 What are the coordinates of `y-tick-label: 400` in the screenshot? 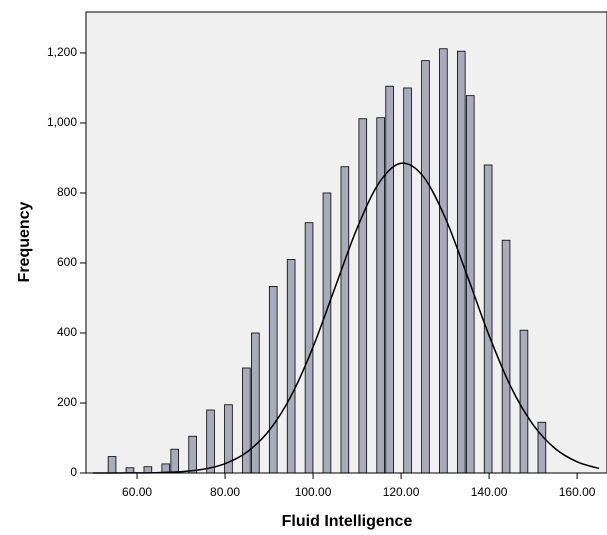 It's located at (67, 332).